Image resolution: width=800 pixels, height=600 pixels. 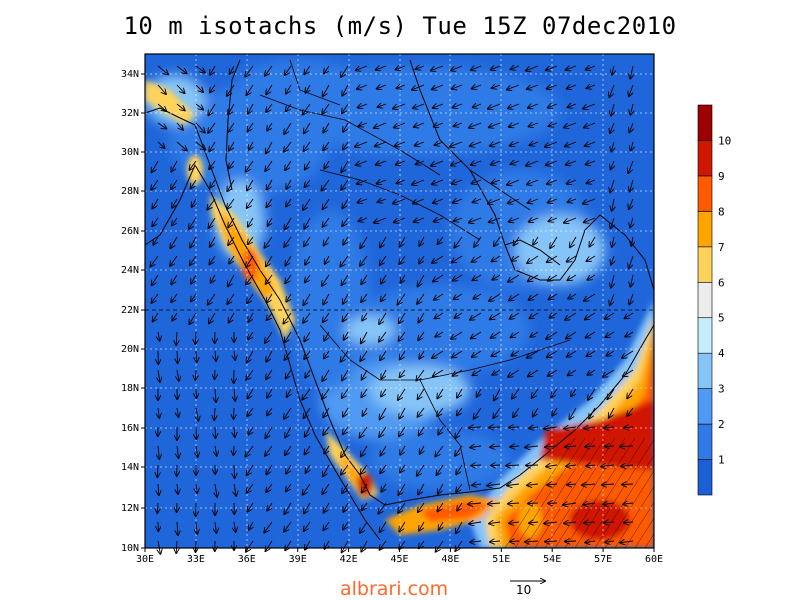 I want to click on lat-tick-label: 14N, so click(x=130, y=467).